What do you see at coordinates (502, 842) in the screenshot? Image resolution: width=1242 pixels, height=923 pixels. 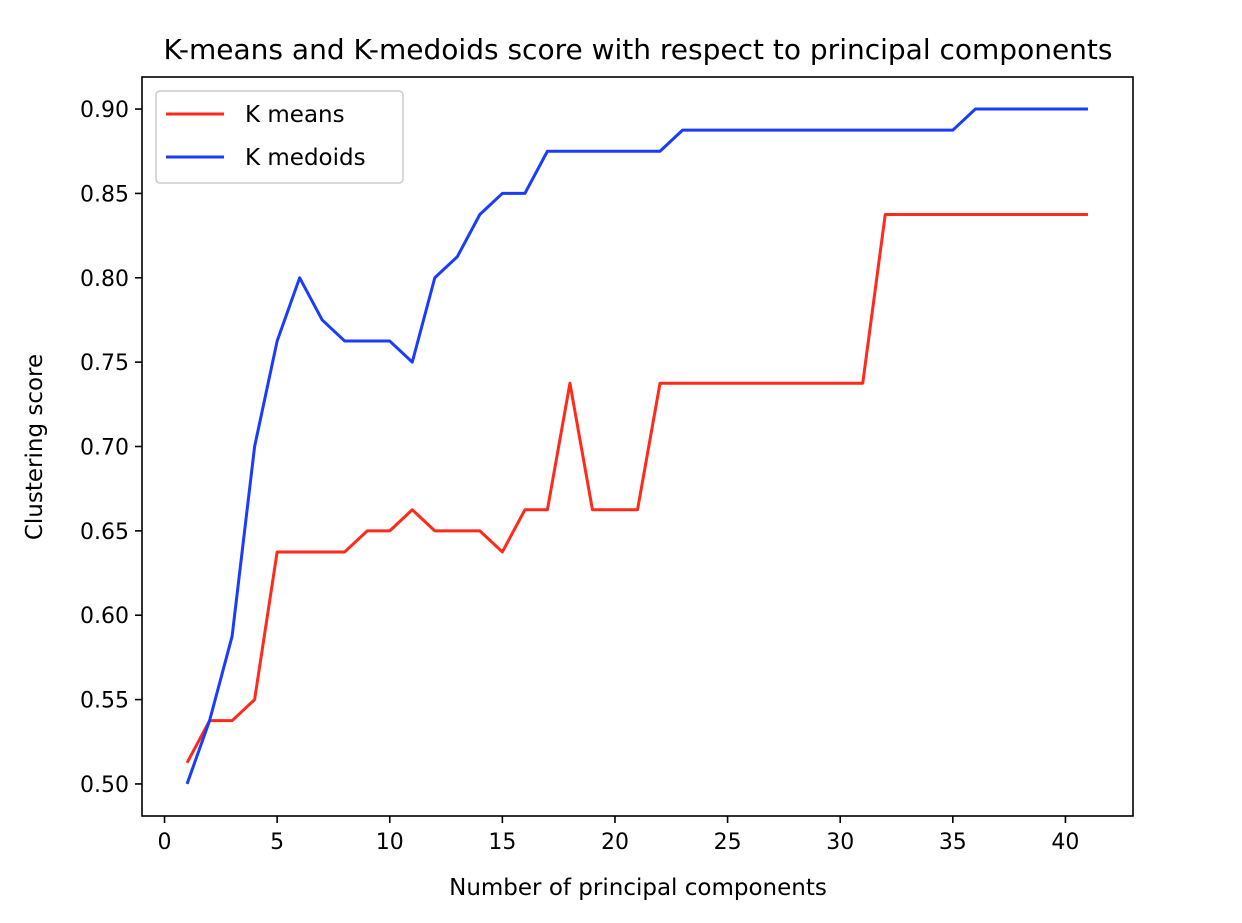 I see `x-tick-label: 15` at bounding box center [502, 842].